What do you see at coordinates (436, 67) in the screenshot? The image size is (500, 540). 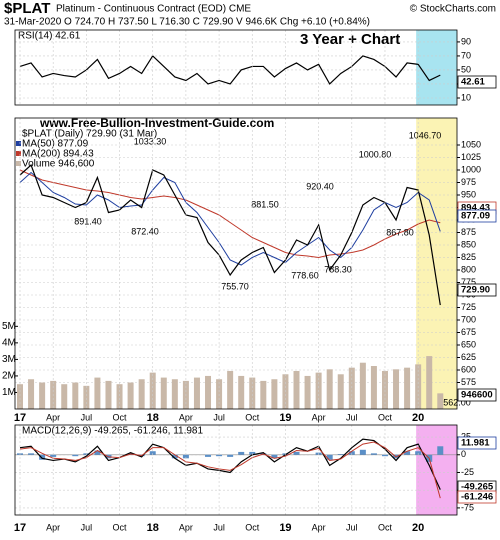 I see `highlight-band` at bounding box center [436, 67].